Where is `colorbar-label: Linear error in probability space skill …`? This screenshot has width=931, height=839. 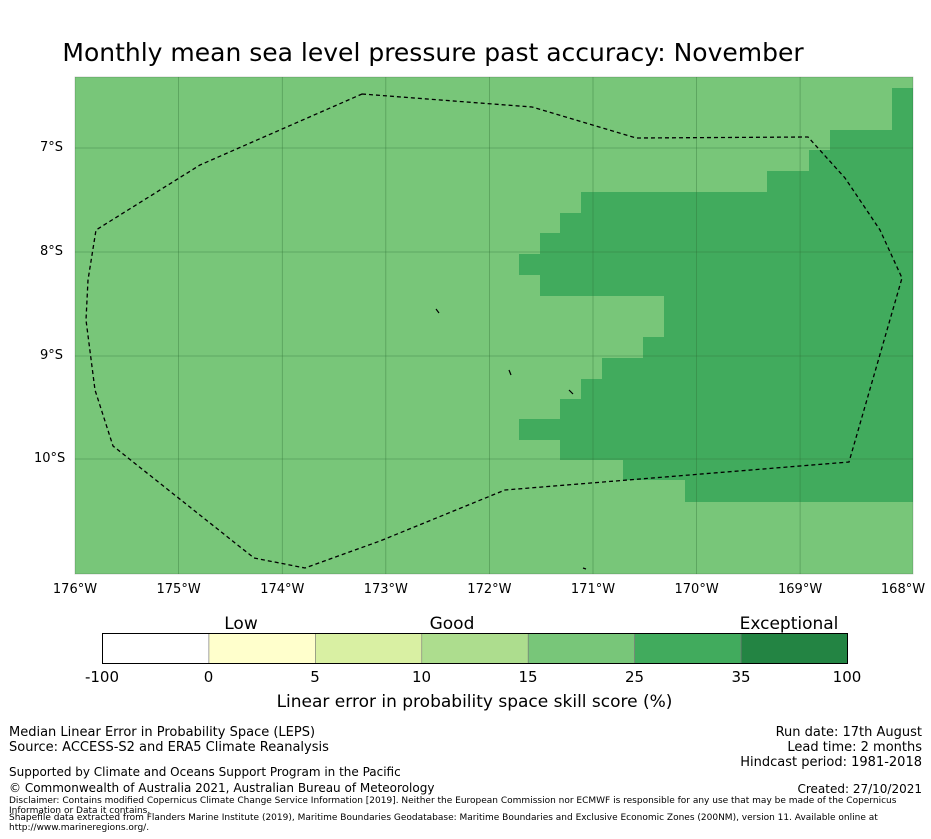 colorbar-label: Linear error in probability space skill … is located at coordinates (474, 702).